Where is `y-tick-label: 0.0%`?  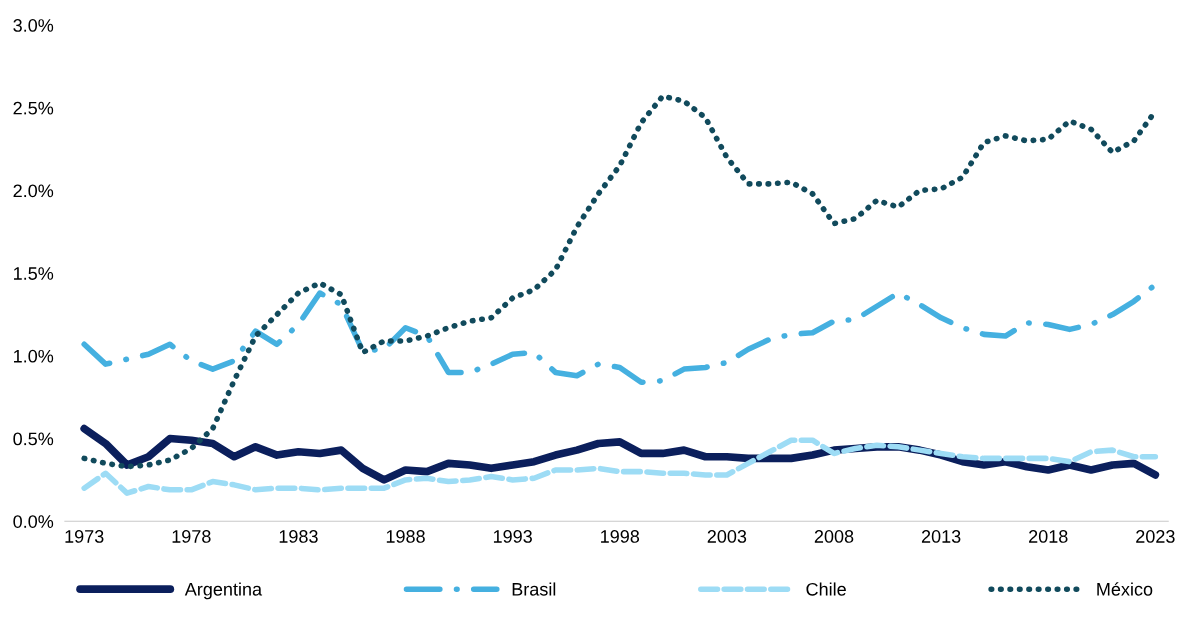
y-tick-label: 0.0% is located at coordinates (33, 521).